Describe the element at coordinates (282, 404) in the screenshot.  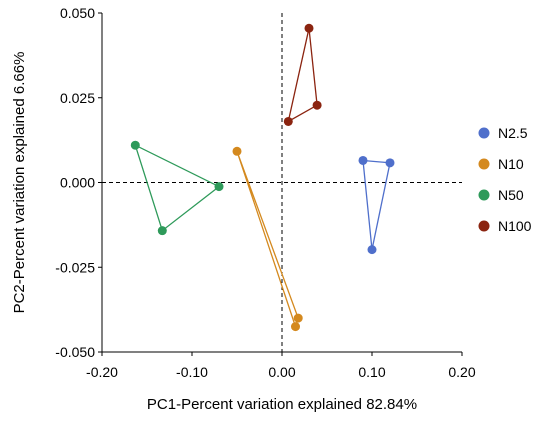
I see `x-axis-title: PC1-Percent variation explained 82.84%` at that location.